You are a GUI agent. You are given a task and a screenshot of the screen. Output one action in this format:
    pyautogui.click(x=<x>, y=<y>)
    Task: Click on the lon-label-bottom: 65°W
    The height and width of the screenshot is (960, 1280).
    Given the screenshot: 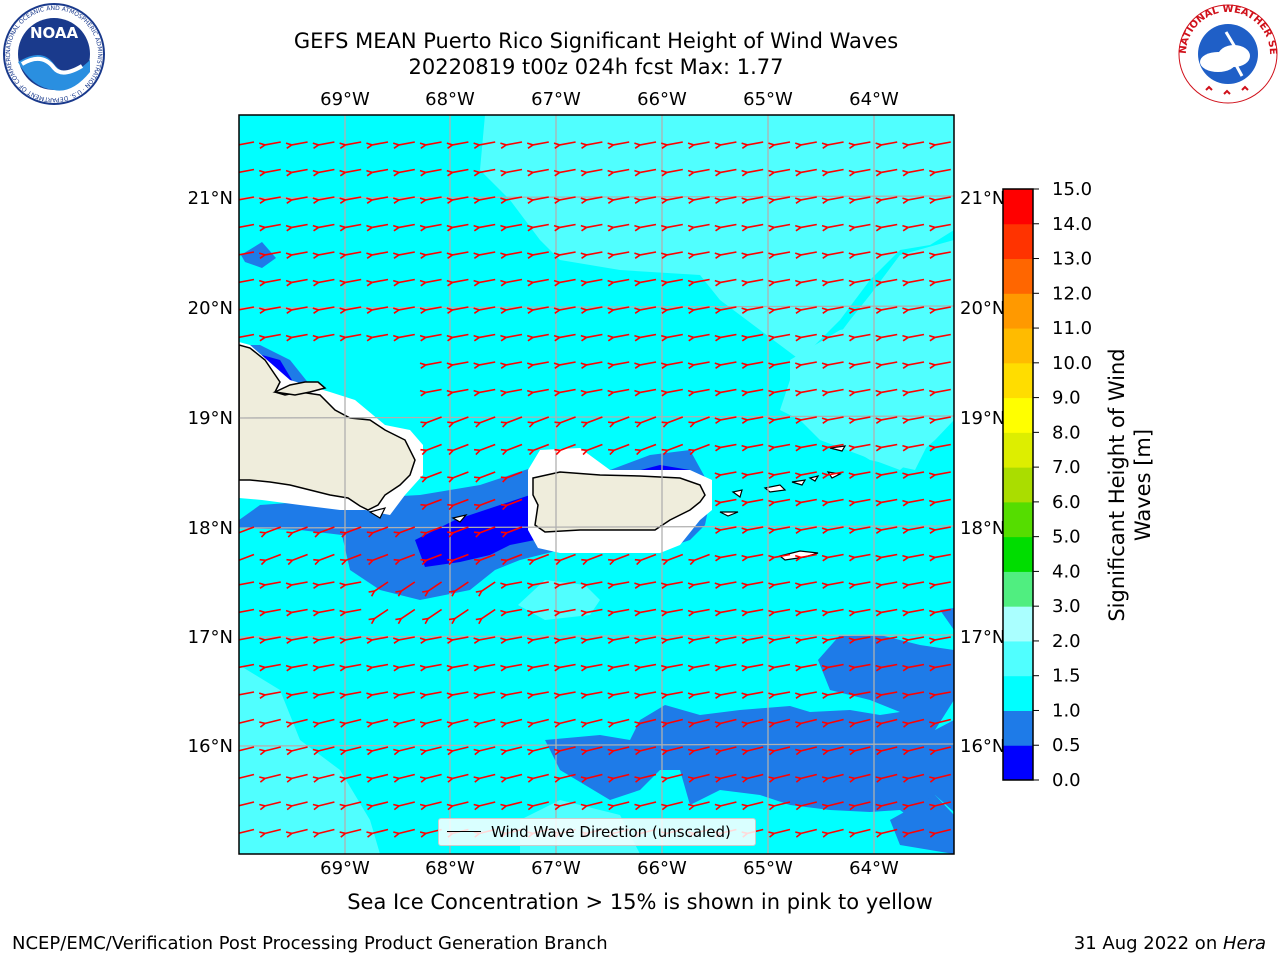 What is the action you would take?
    pyautogui.click(x=768, y=868)
    